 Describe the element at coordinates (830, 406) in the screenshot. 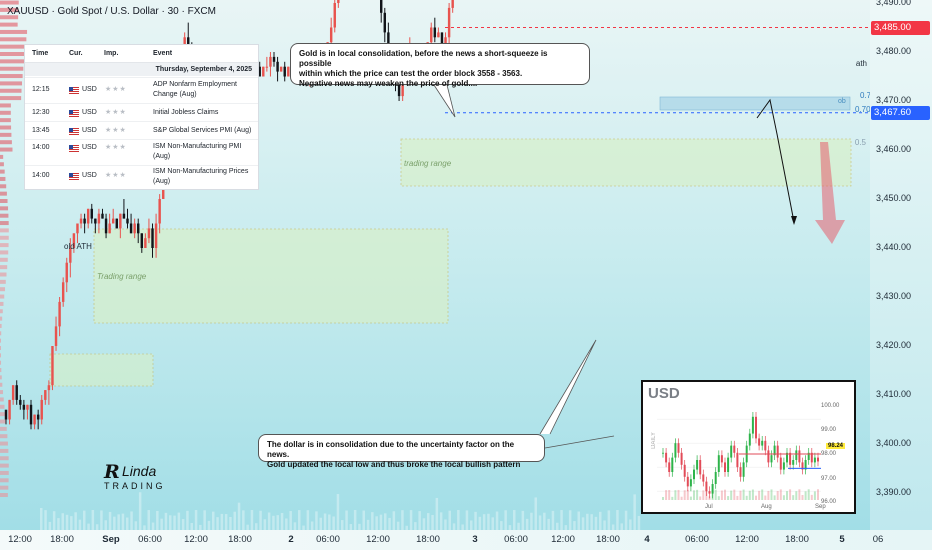

I see `inset-ytick: 100.00` at that location.